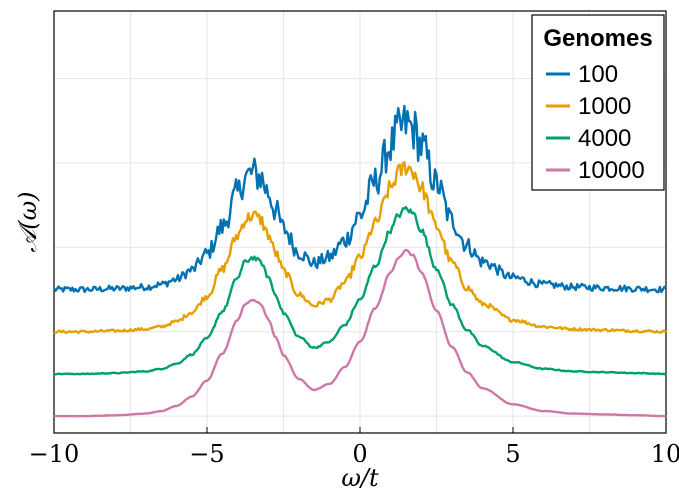 This screenshot has width=679, height=493. I want to click on legend-label-10000: 10000, so click(611, 170).